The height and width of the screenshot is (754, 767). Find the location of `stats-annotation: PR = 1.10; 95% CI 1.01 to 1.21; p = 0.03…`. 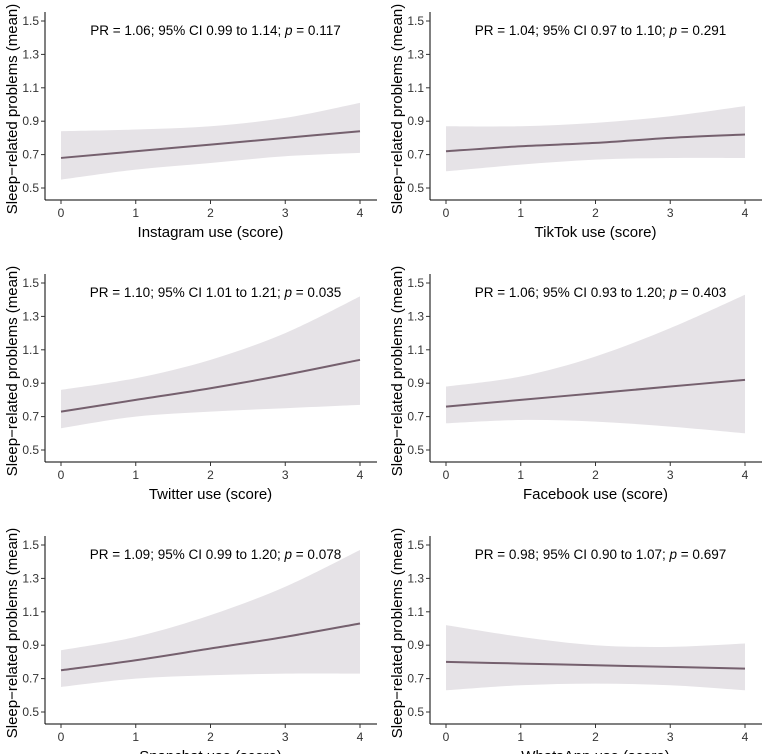

stats-annotation: PR = 1.10; 95% CI 1.01 to 1.21; p = 0.03… is located at coordinates (215, 292).